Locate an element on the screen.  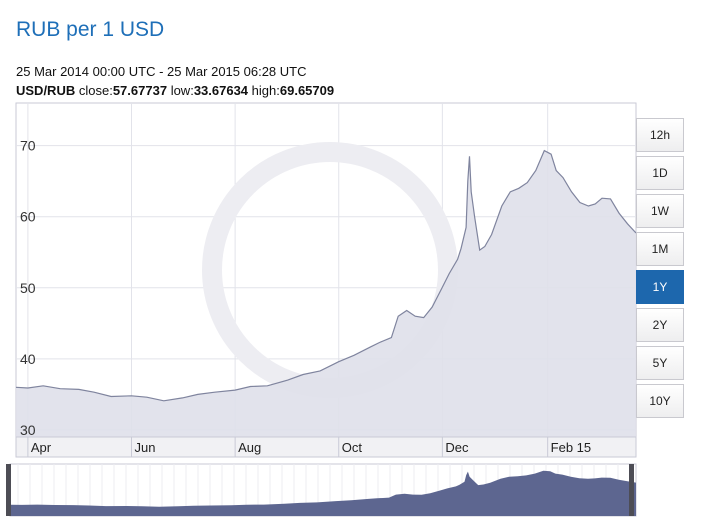
y-tick-label: 60 is located at coordinates (28, 217).